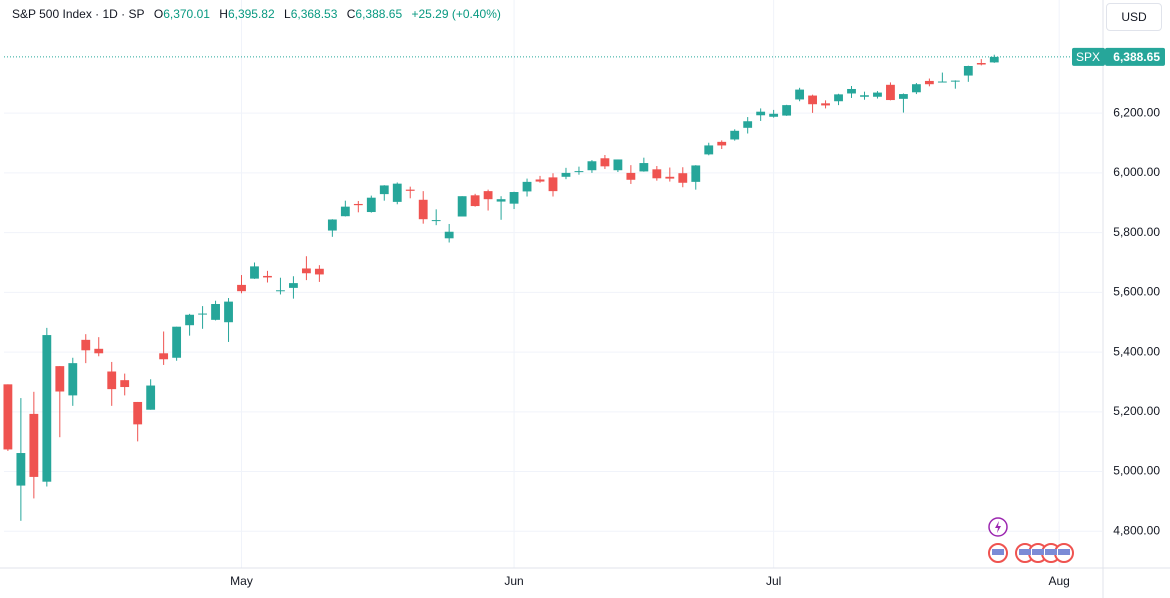 The width and height of the screenshot is (1170, 598). I want to click on x-tick-label: Jun, so click(513, 581).